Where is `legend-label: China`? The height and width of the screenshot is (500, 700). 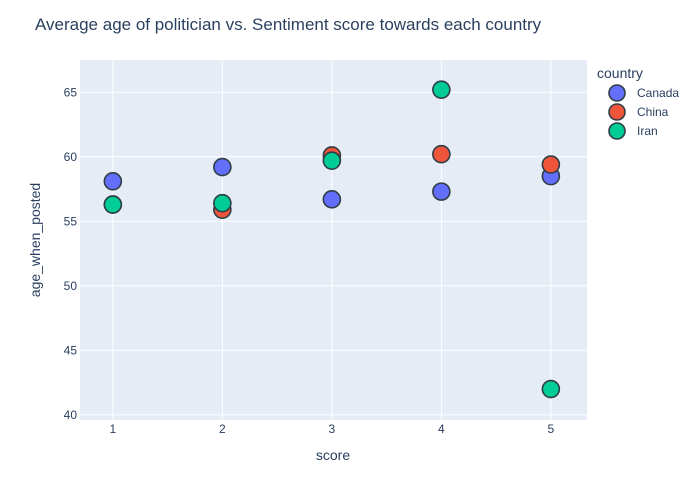
legend-label: China is located at coordinates (653, 112).